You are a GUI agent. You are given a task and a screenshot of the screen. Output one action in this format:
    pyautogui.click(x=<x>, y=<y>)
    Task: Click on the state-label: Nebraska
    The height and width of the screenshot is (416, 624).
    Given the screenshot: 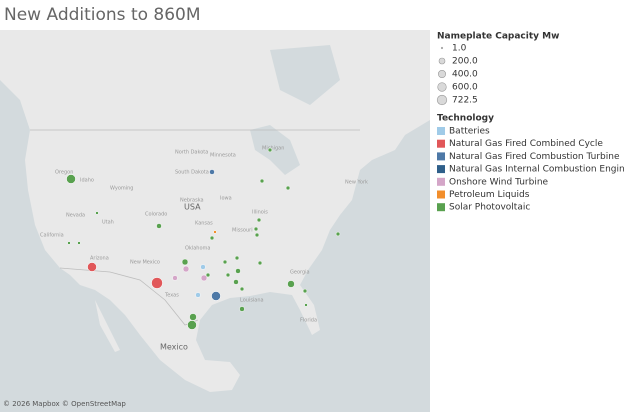 What is the action you would take?
    pyautogui.click(x=192, y=201)
    